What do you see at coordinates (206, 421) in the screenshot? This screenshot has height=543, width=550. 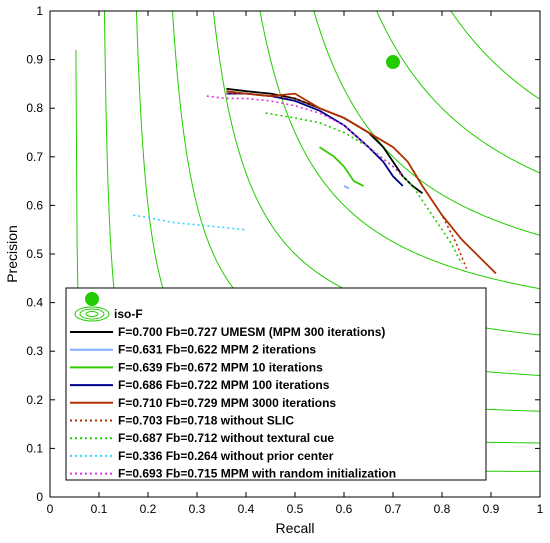 I see `legend-label-6: F=0.703 Fb=0.718 without SLIC` at bounding box center [206, 421].